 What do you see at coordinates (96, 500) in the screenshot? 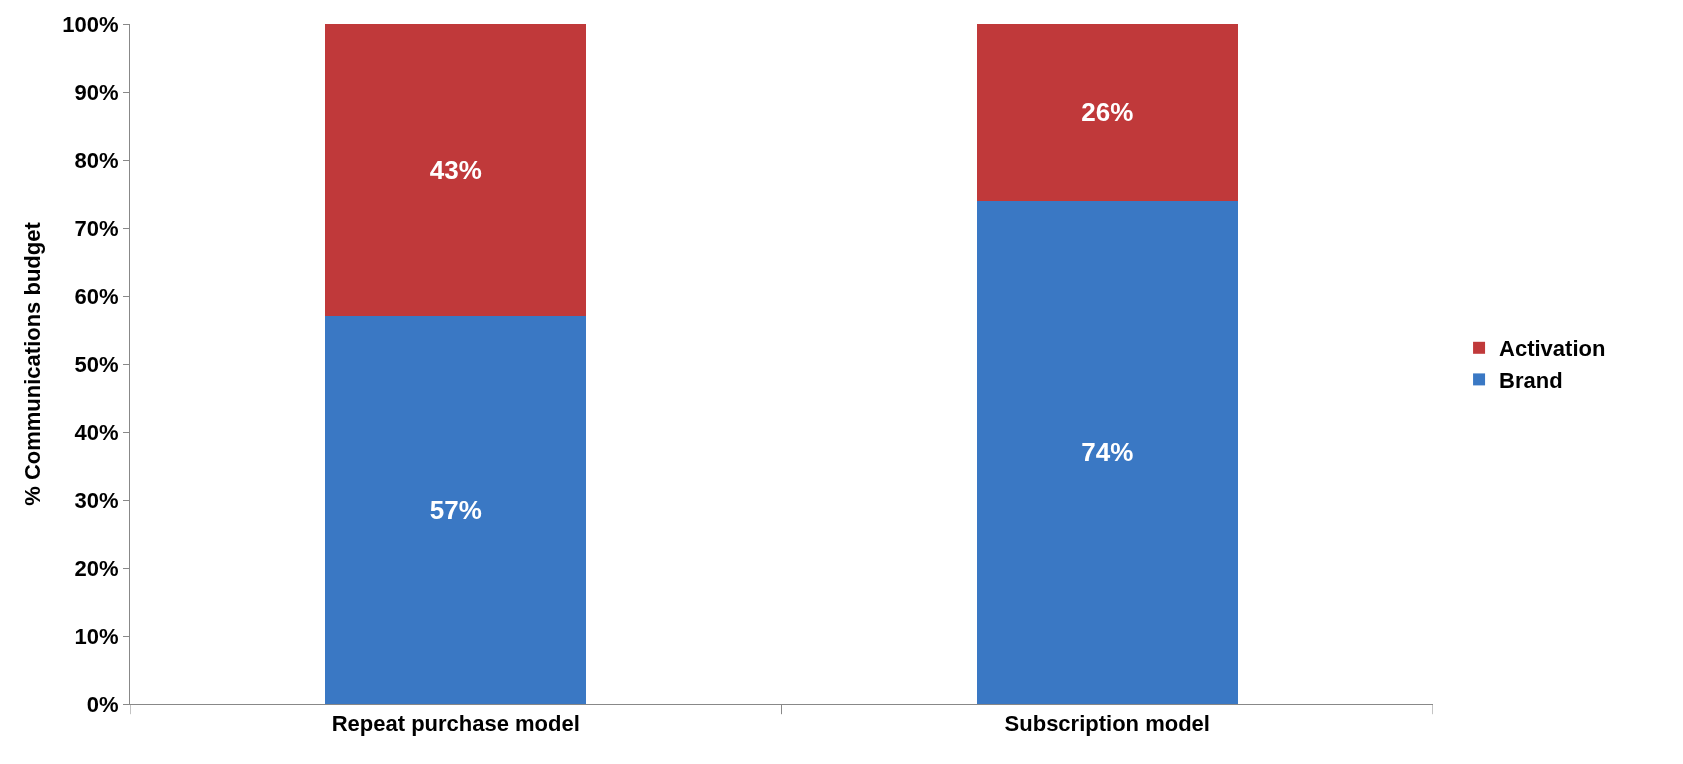
I see `y-tick-label: 30%` at bounding box center [96, 500].